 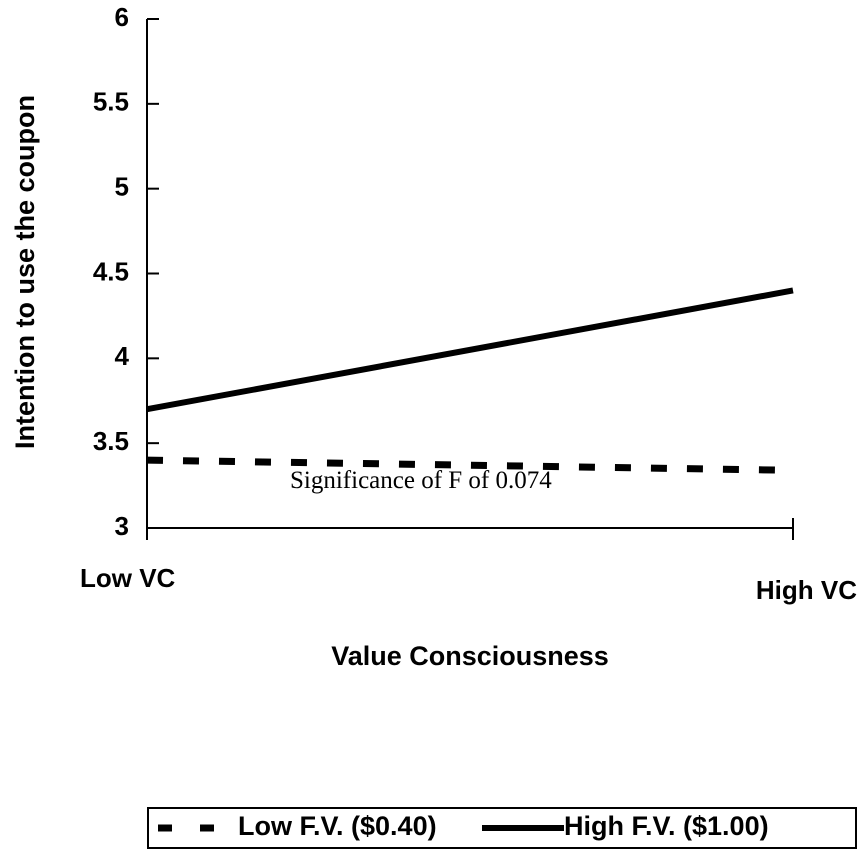 What do you see at coordinates (337, 826) in the screenshot?
I see `legend-label: Low F.V. ($0.40)` at bounding box center [337, 826].